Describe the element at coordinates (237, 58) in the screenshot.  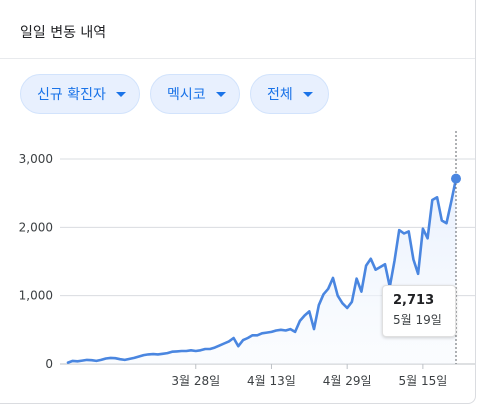
I see `header-divider` at that location.